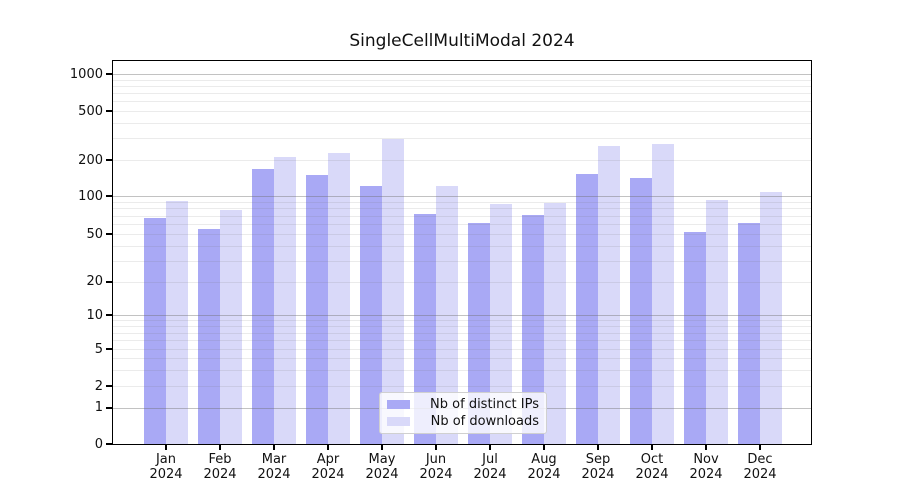 The image size is (900, 500). I want to click on legend: Nb of distinct IPs Nb of downloads, so click(463, 413).